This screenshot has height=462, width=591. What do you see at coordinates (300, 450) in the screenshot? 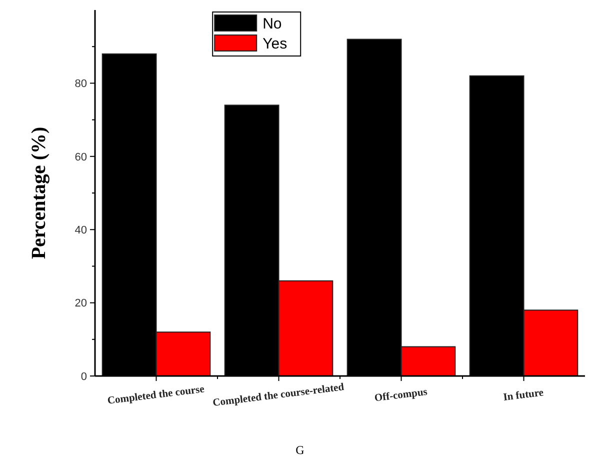
I see `x-axis-title: G` at bounding box center [300, 450].